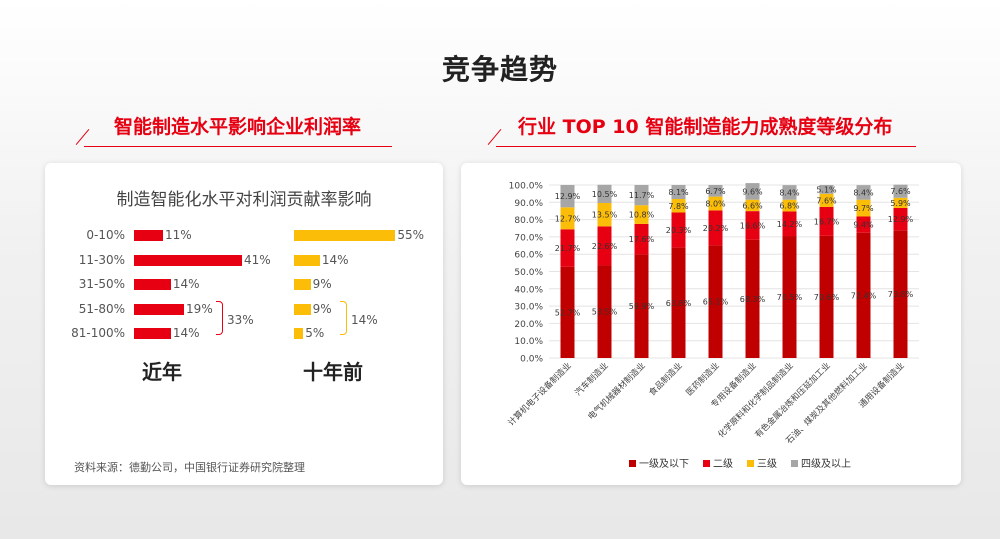 The height and width of the screenshot is (539, 1000). I want to click on row-label: 11-30%, so click(101, 259).